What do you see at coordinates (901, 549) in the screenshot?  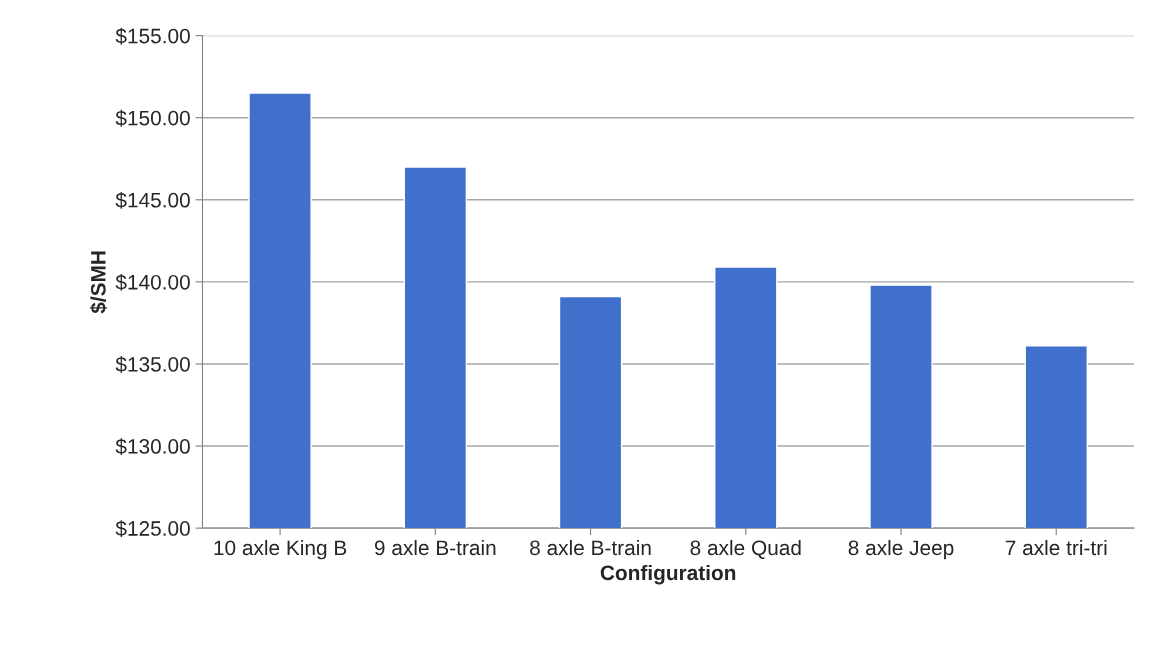 I see `x-tick-label: 8 axle Jeep` at bounding box center [901, 549].